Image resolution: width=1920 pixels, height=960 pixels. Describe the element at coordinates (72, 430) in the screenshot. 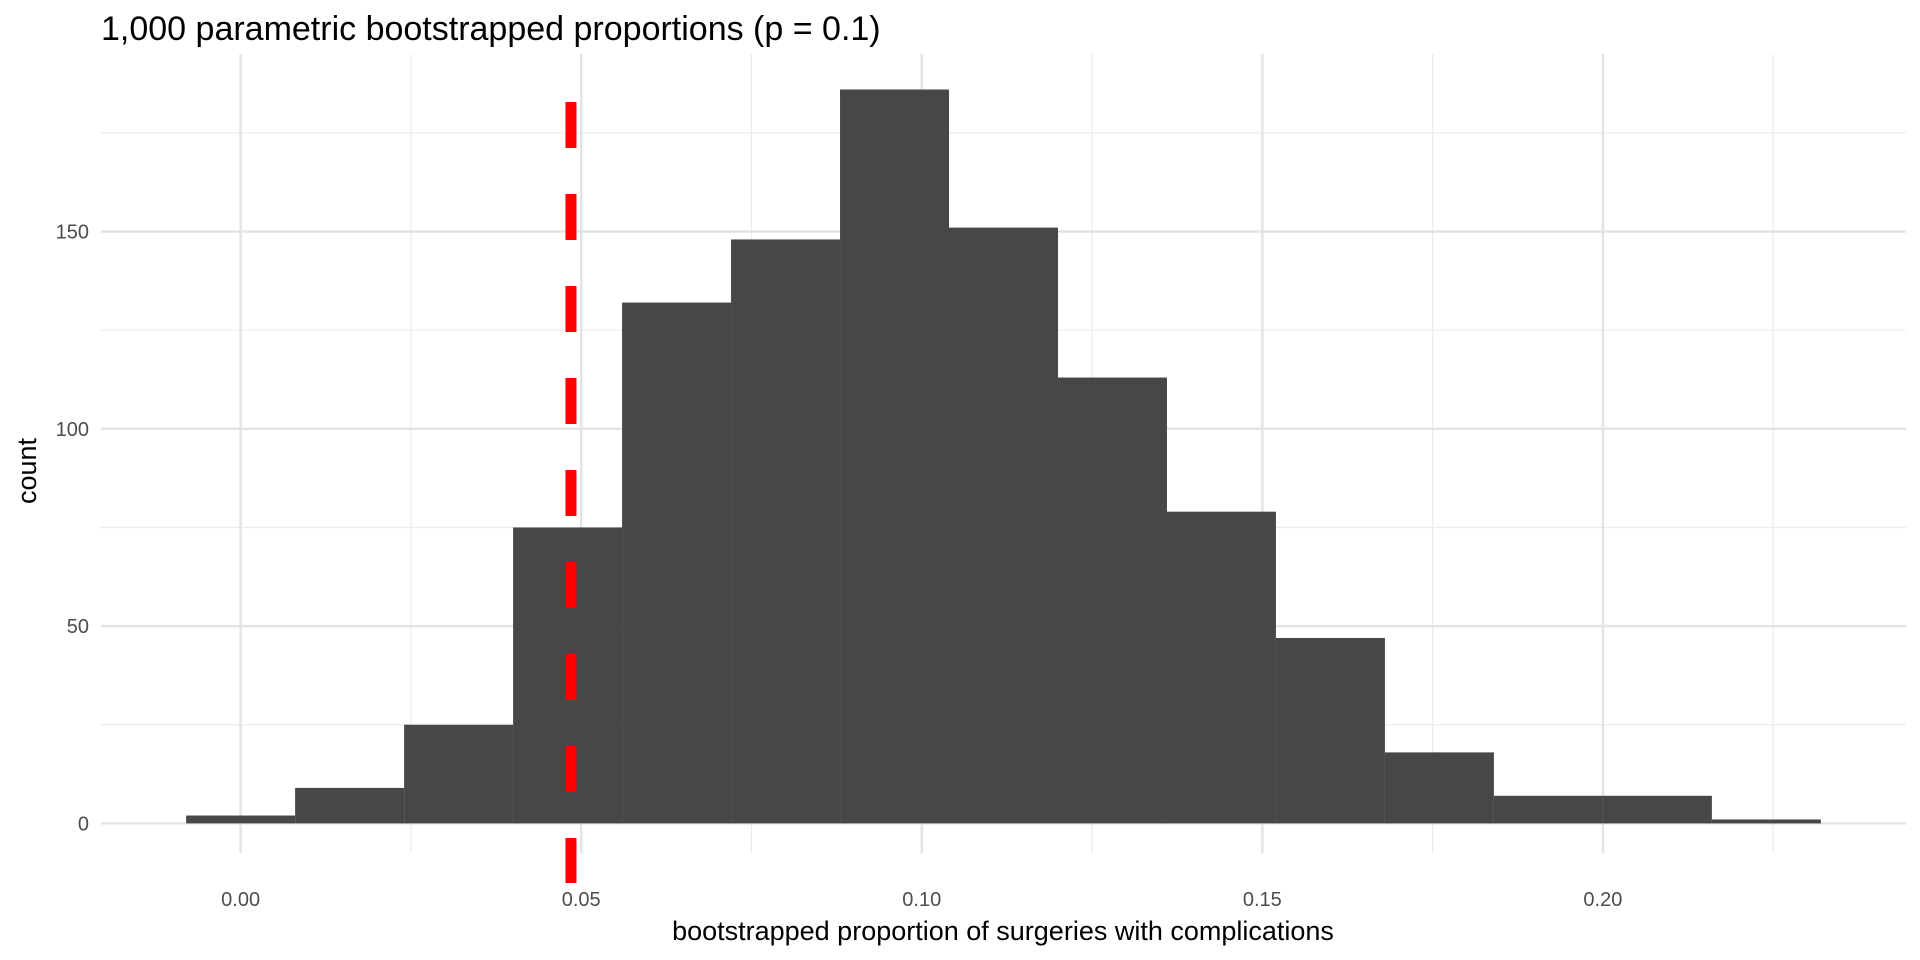

I see `y-tick-label: 100` at that location.